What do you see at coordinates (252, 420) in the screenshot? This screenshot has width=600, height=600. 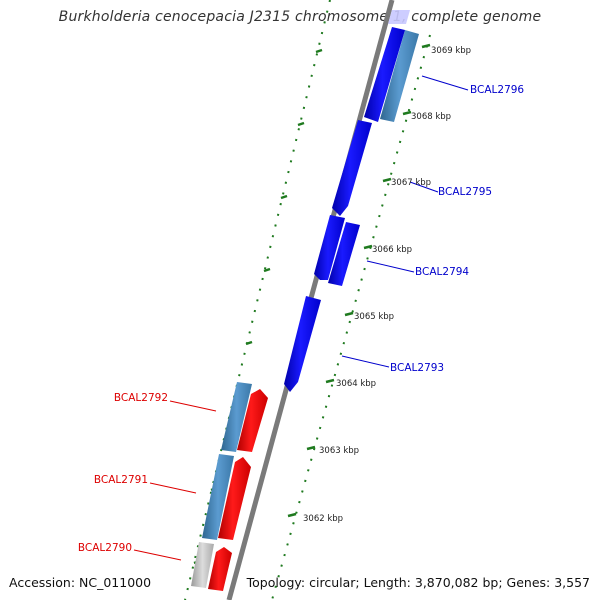 I see `gene-bcal2792-arrow` at bounding box center [252, 420].